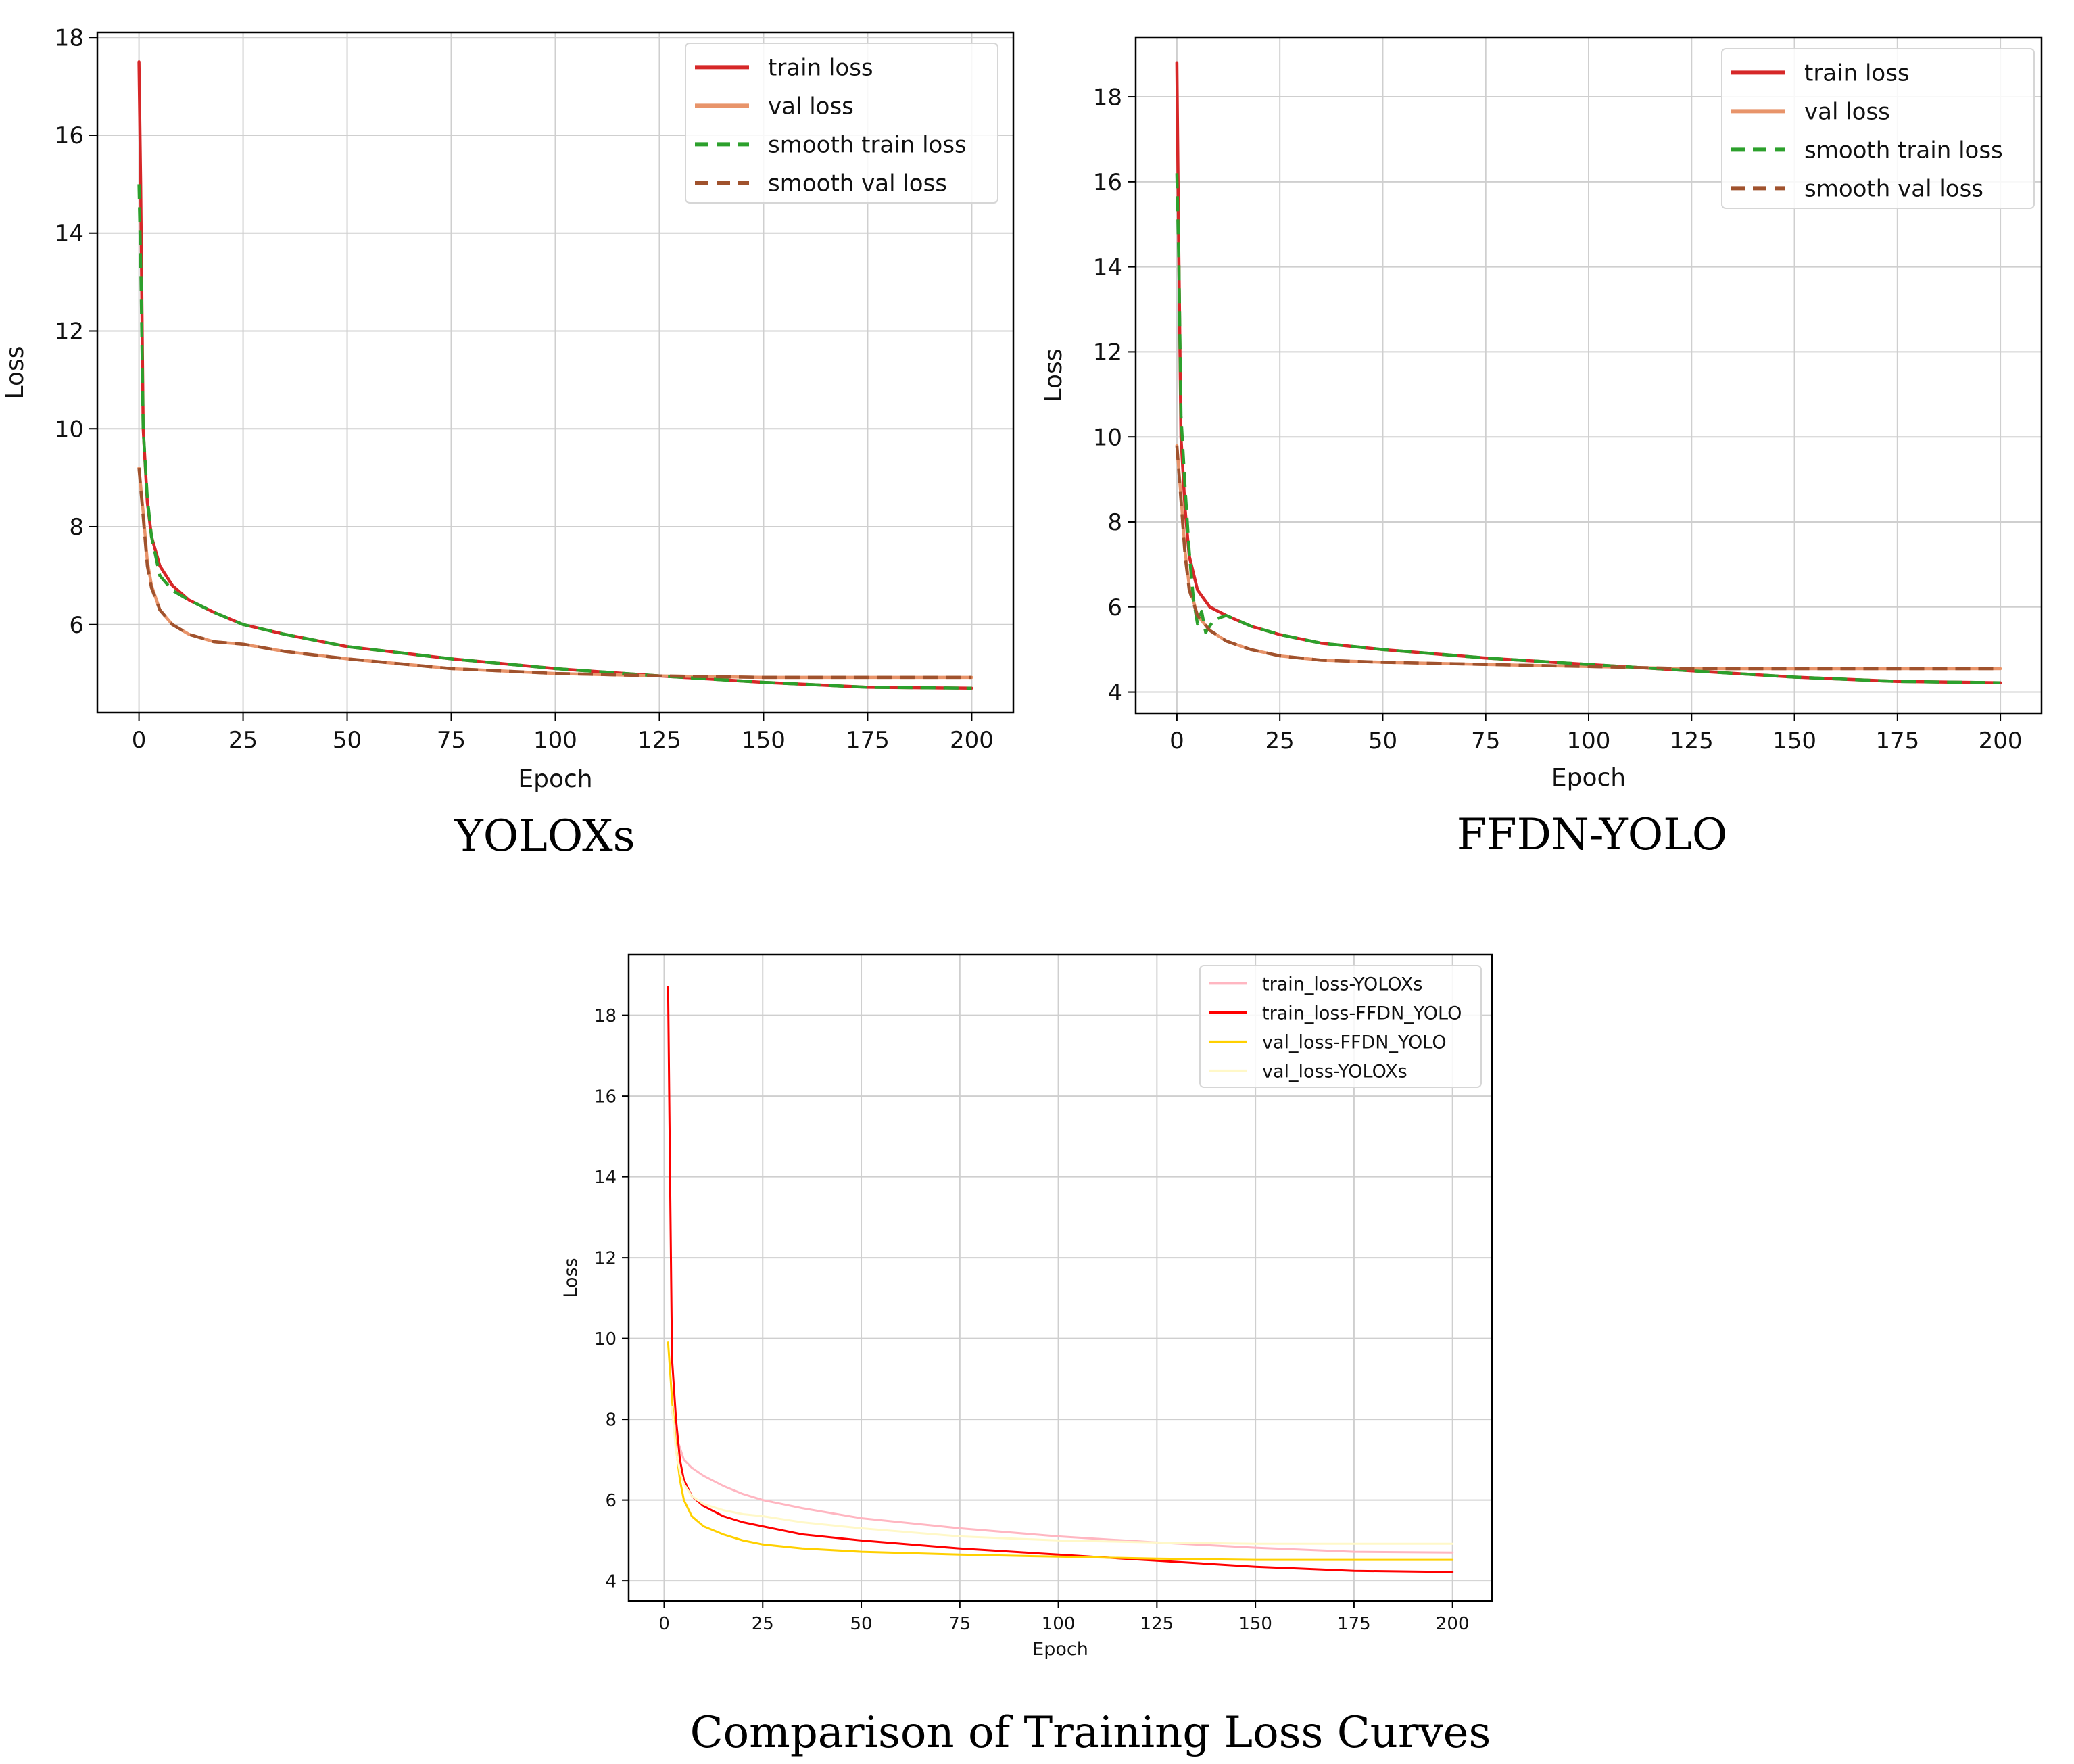 The width and height of the screenshot is (2074, 1764). Describe the element at coordinates (1354, 1042) in the screenshot. I see `legend-label-3: val_loss-FFDN_YOLO` at that location.